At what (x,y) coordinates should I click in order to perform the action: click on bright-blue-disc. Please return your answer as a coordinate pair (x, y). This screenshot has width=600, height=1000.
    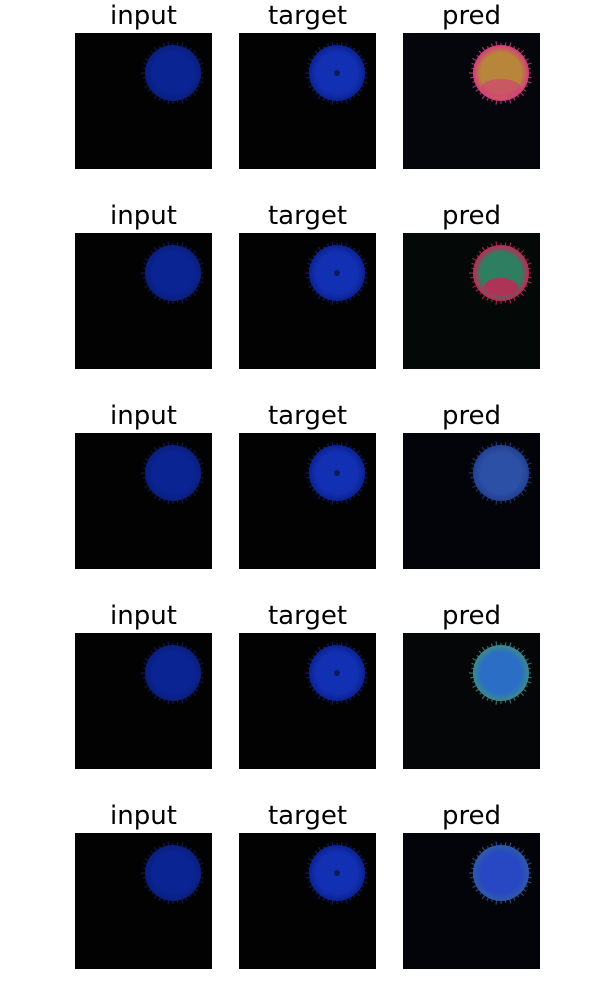
    Looking at the image, I should click on (471, 901).